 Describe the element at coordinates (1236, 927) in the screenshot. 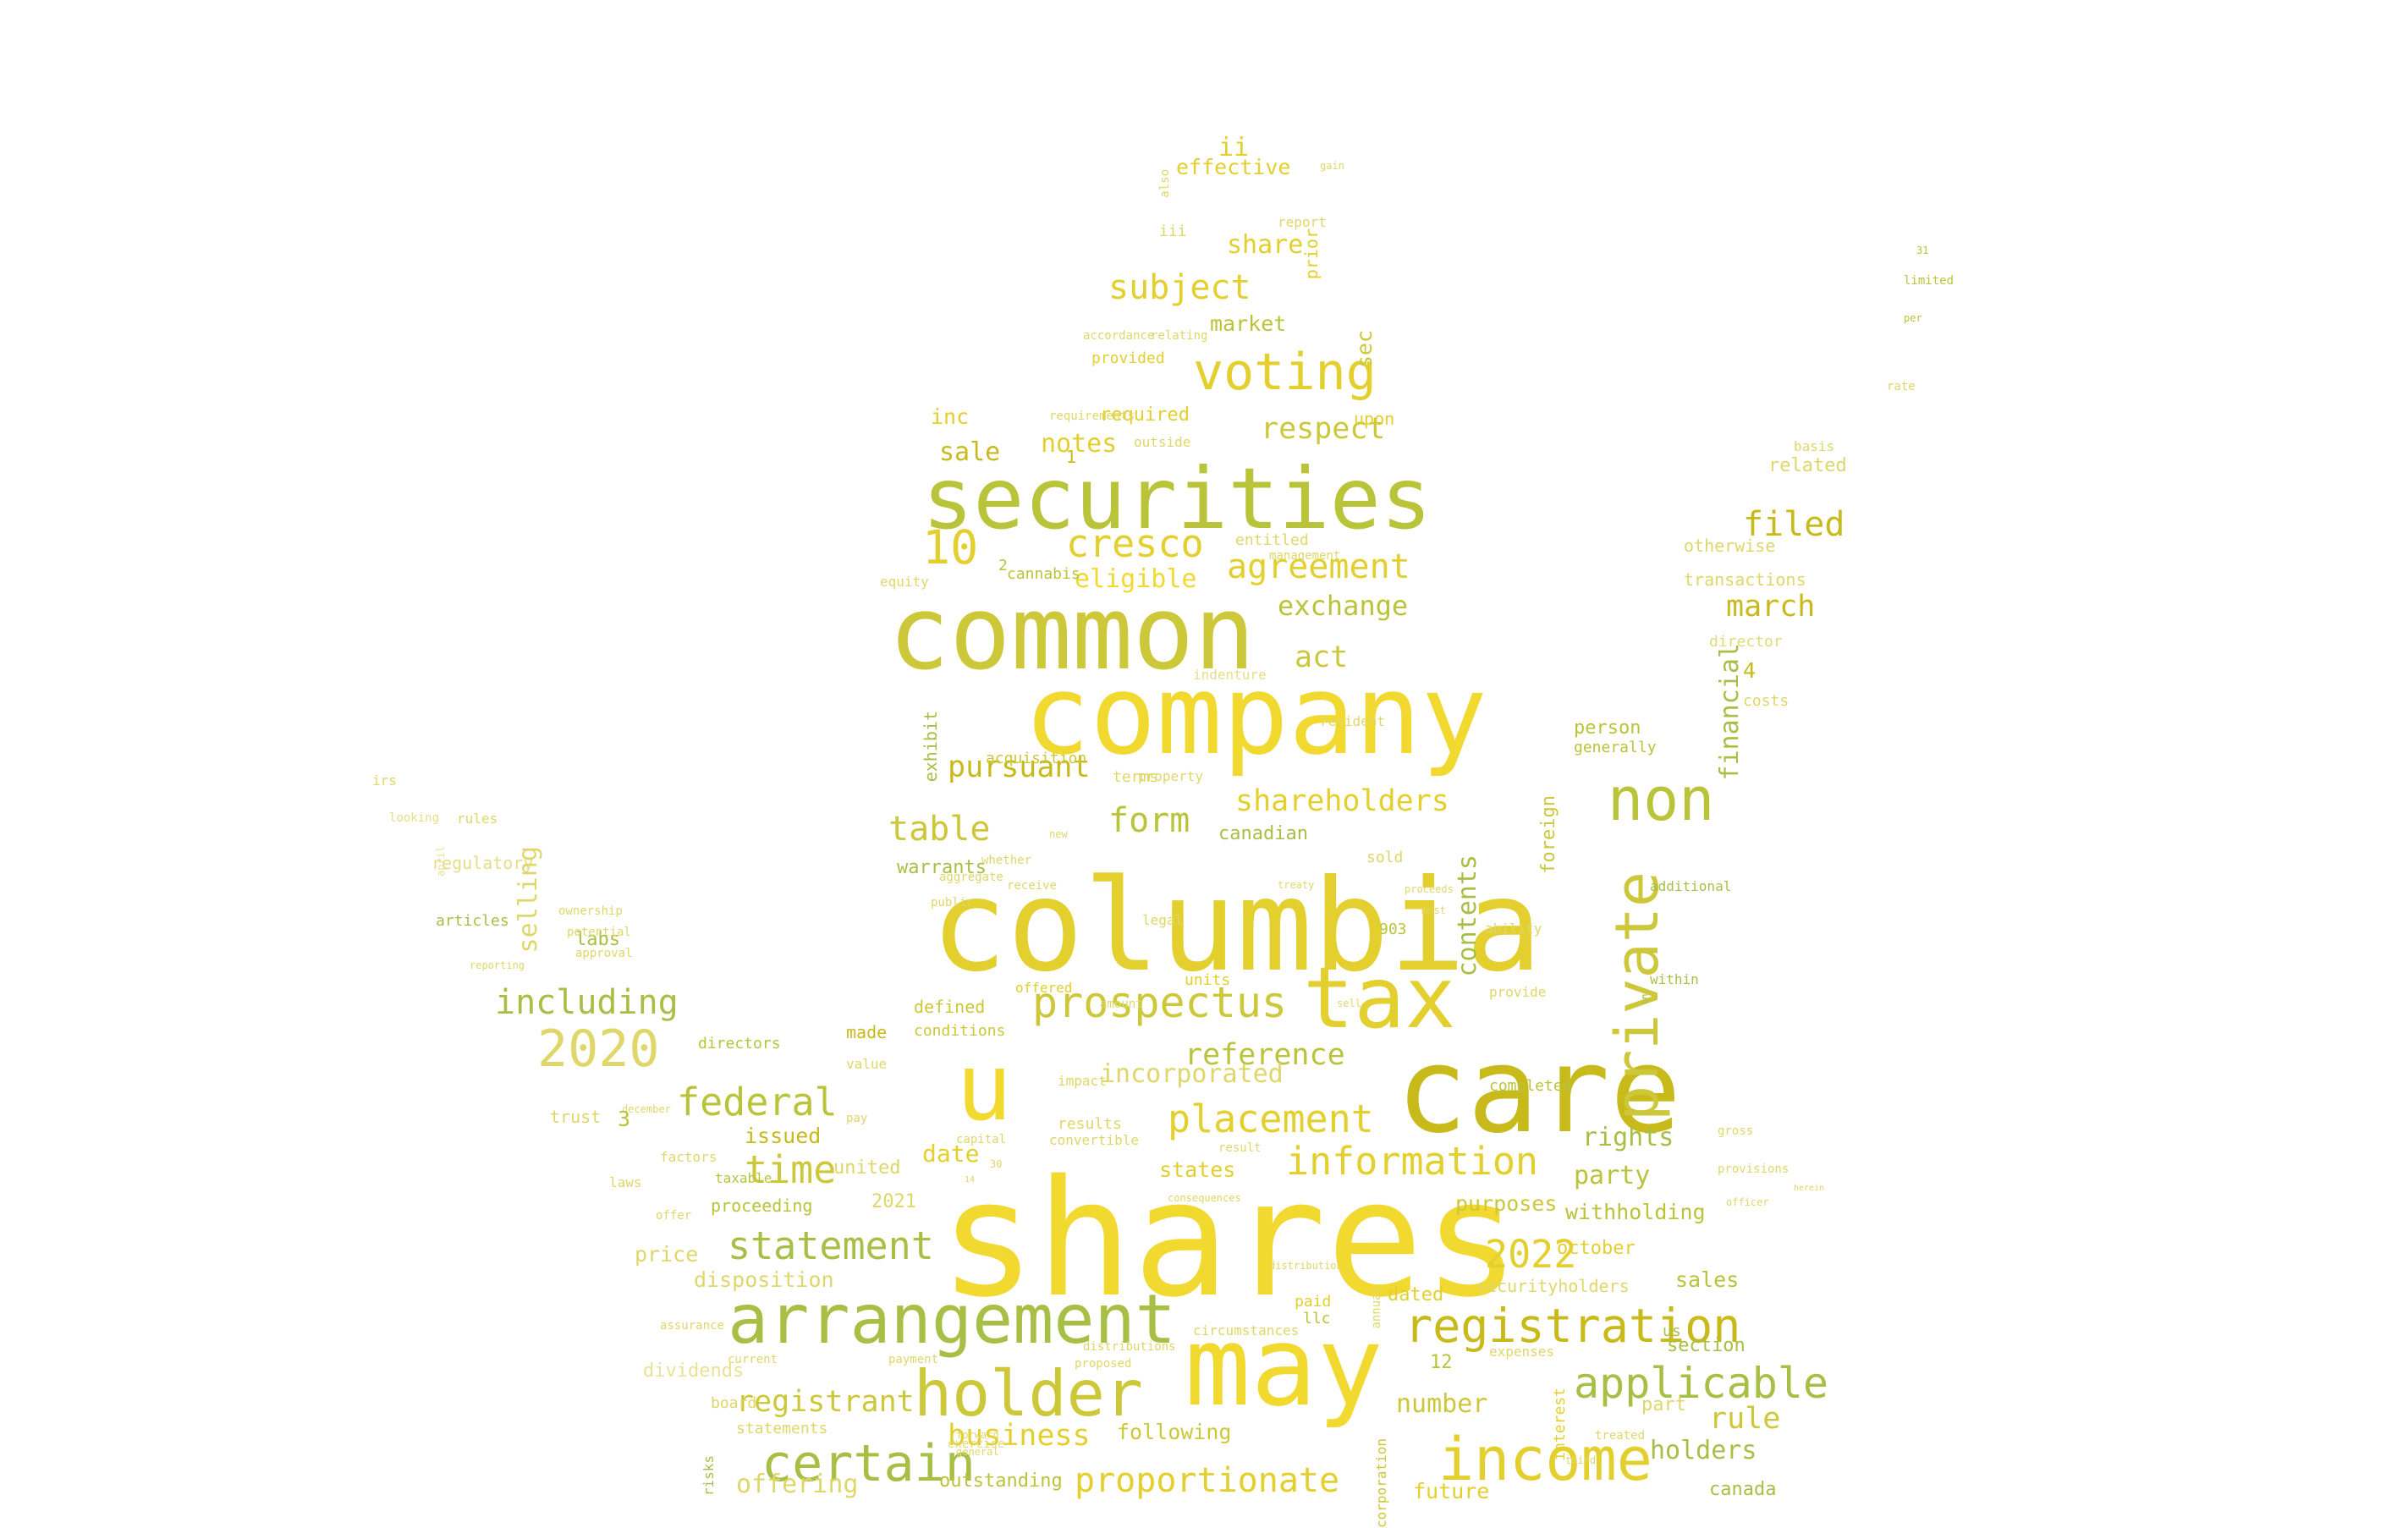

I see `cloud-word: columbia` at that location.